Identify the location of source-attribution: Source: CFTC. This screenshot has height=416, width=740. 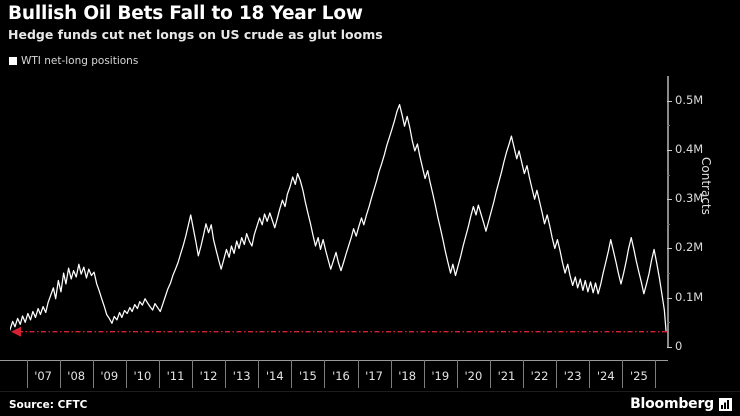
(48, 405).